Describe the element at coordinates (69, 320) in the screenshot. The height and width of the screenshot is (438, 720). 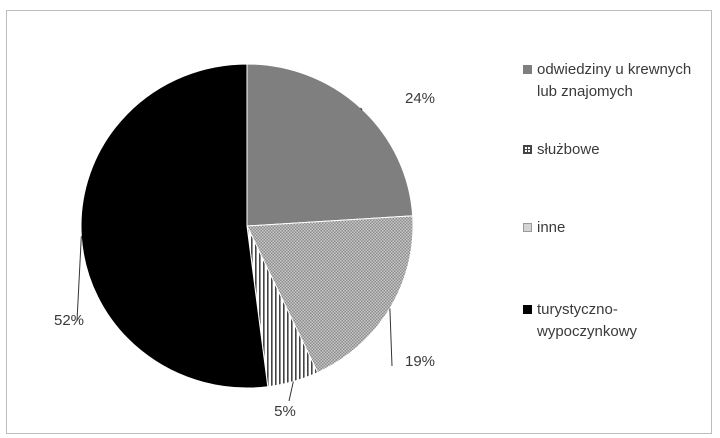
I see `data-label: 52%` at that location.